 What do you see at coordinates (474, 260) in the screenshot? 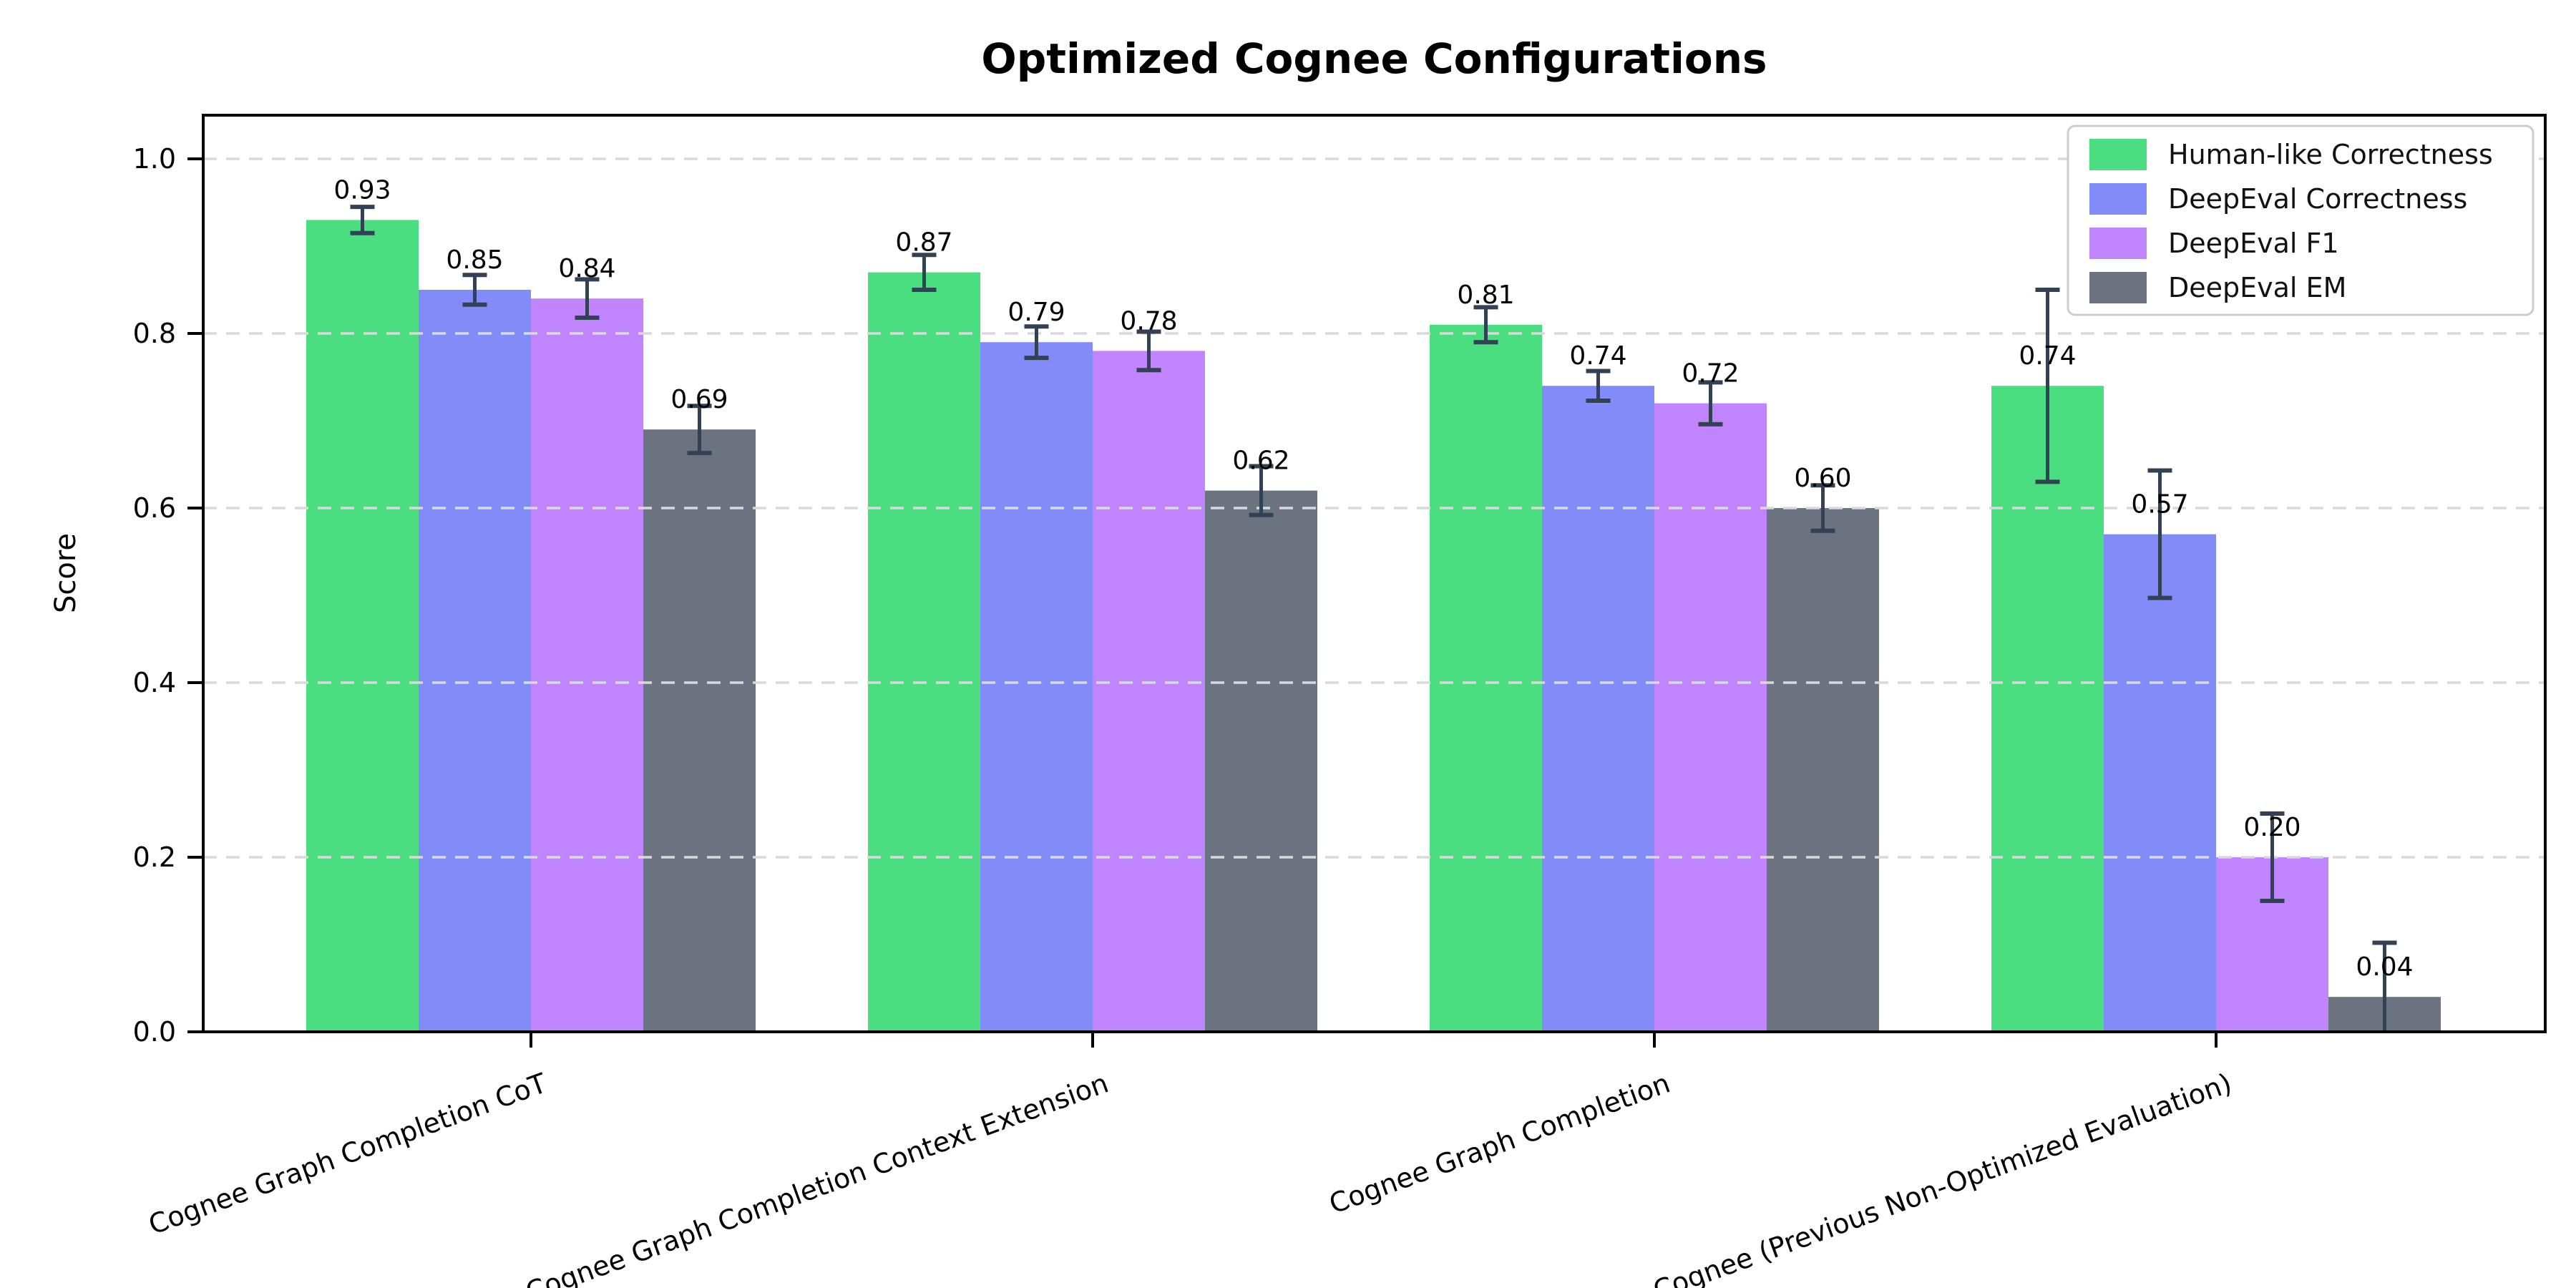
I see `bar-label-deepeval-correctness-0: 0.85` at bounding box center [474, 260].